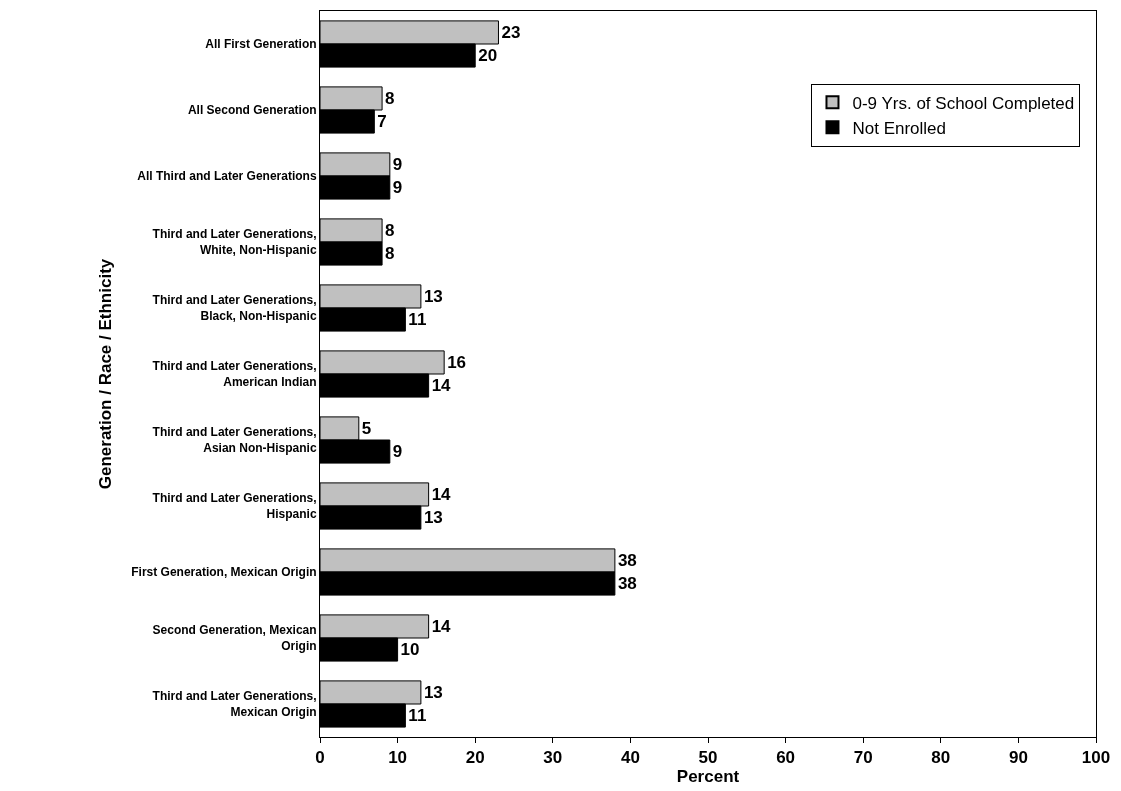  I want to click on x-tick-label: 50, so click(708, 758).